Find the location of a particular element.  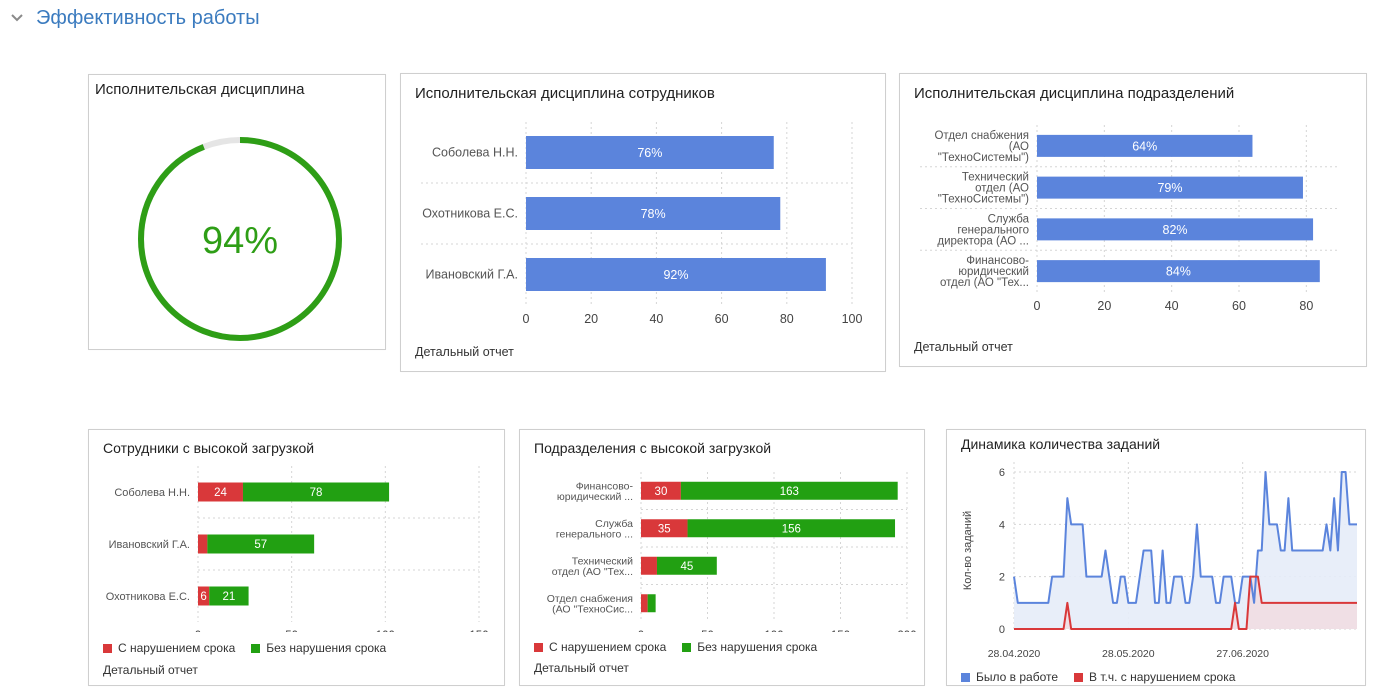

x-tick-label: 50 is located at coordinates (291, 631).